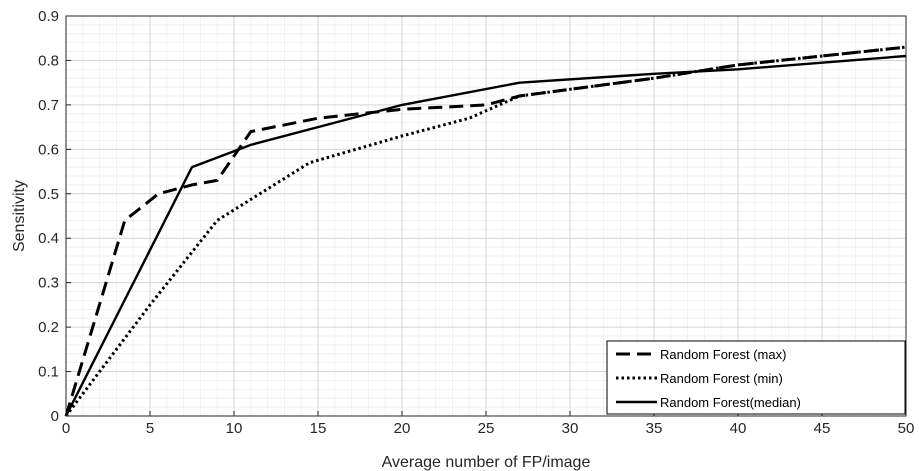  I want to click on y-tick-label: 0.9, so click(48, 16).